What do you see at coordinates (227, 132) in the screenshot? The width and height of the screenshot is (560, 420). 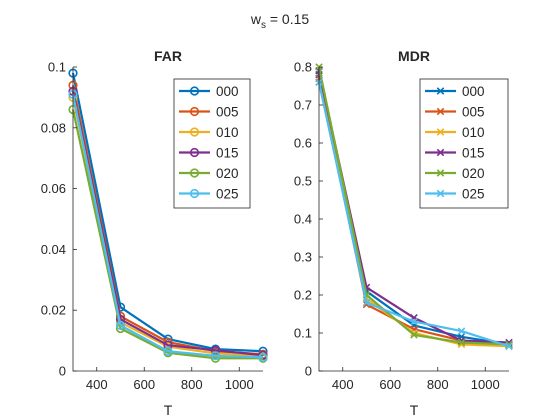 I see `far-legend-label: 010` at bounding box center [227, 132].